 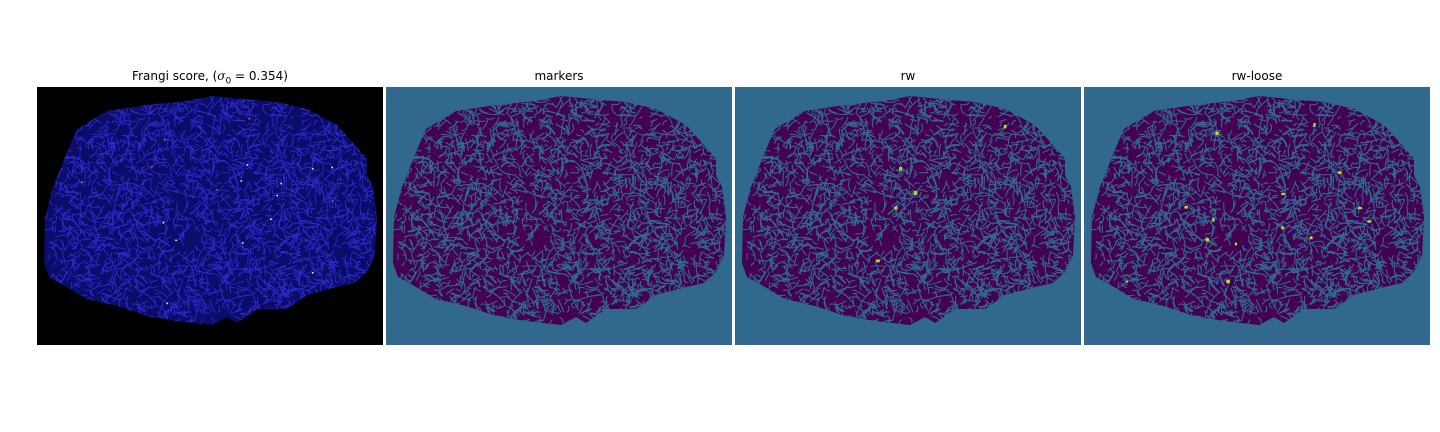 I want to click on rw-loose-title: rw-loose, so click(x=1257, y=76).